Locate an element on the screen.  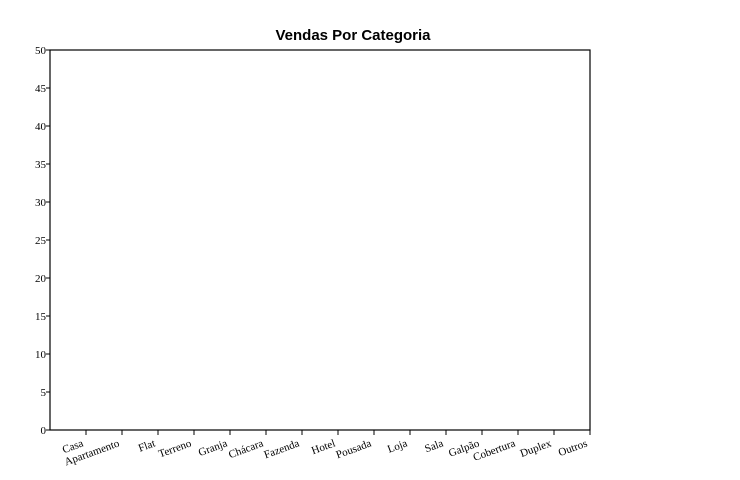
y-tick-label: 15 is located at coordinates (41, 317).